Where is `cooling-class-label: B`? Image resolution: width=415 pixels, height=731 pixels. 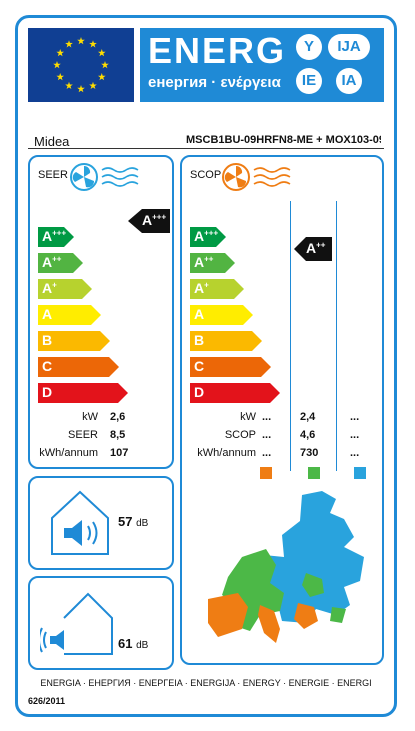 cooling-class-label: B is located at coordinates (47, 340).